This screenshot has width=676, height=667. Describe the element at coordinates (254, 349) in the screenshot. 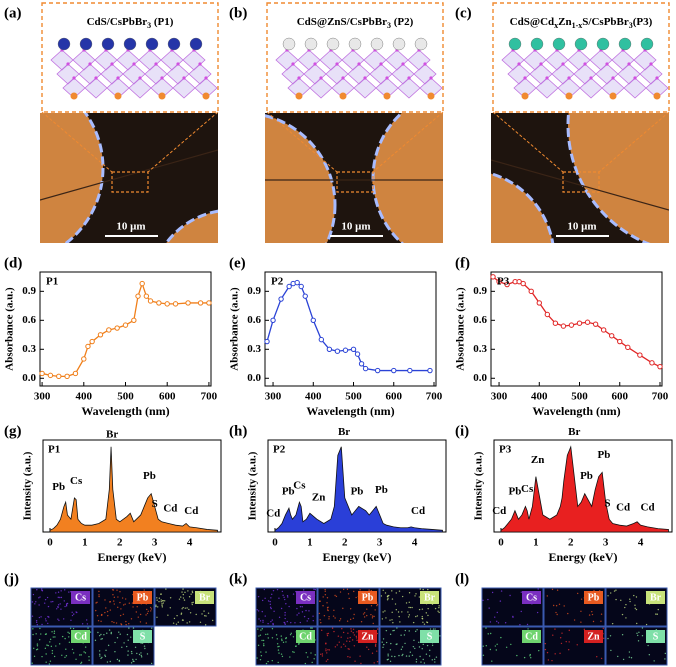

I see `y-tick-label: 0.3` at that location.